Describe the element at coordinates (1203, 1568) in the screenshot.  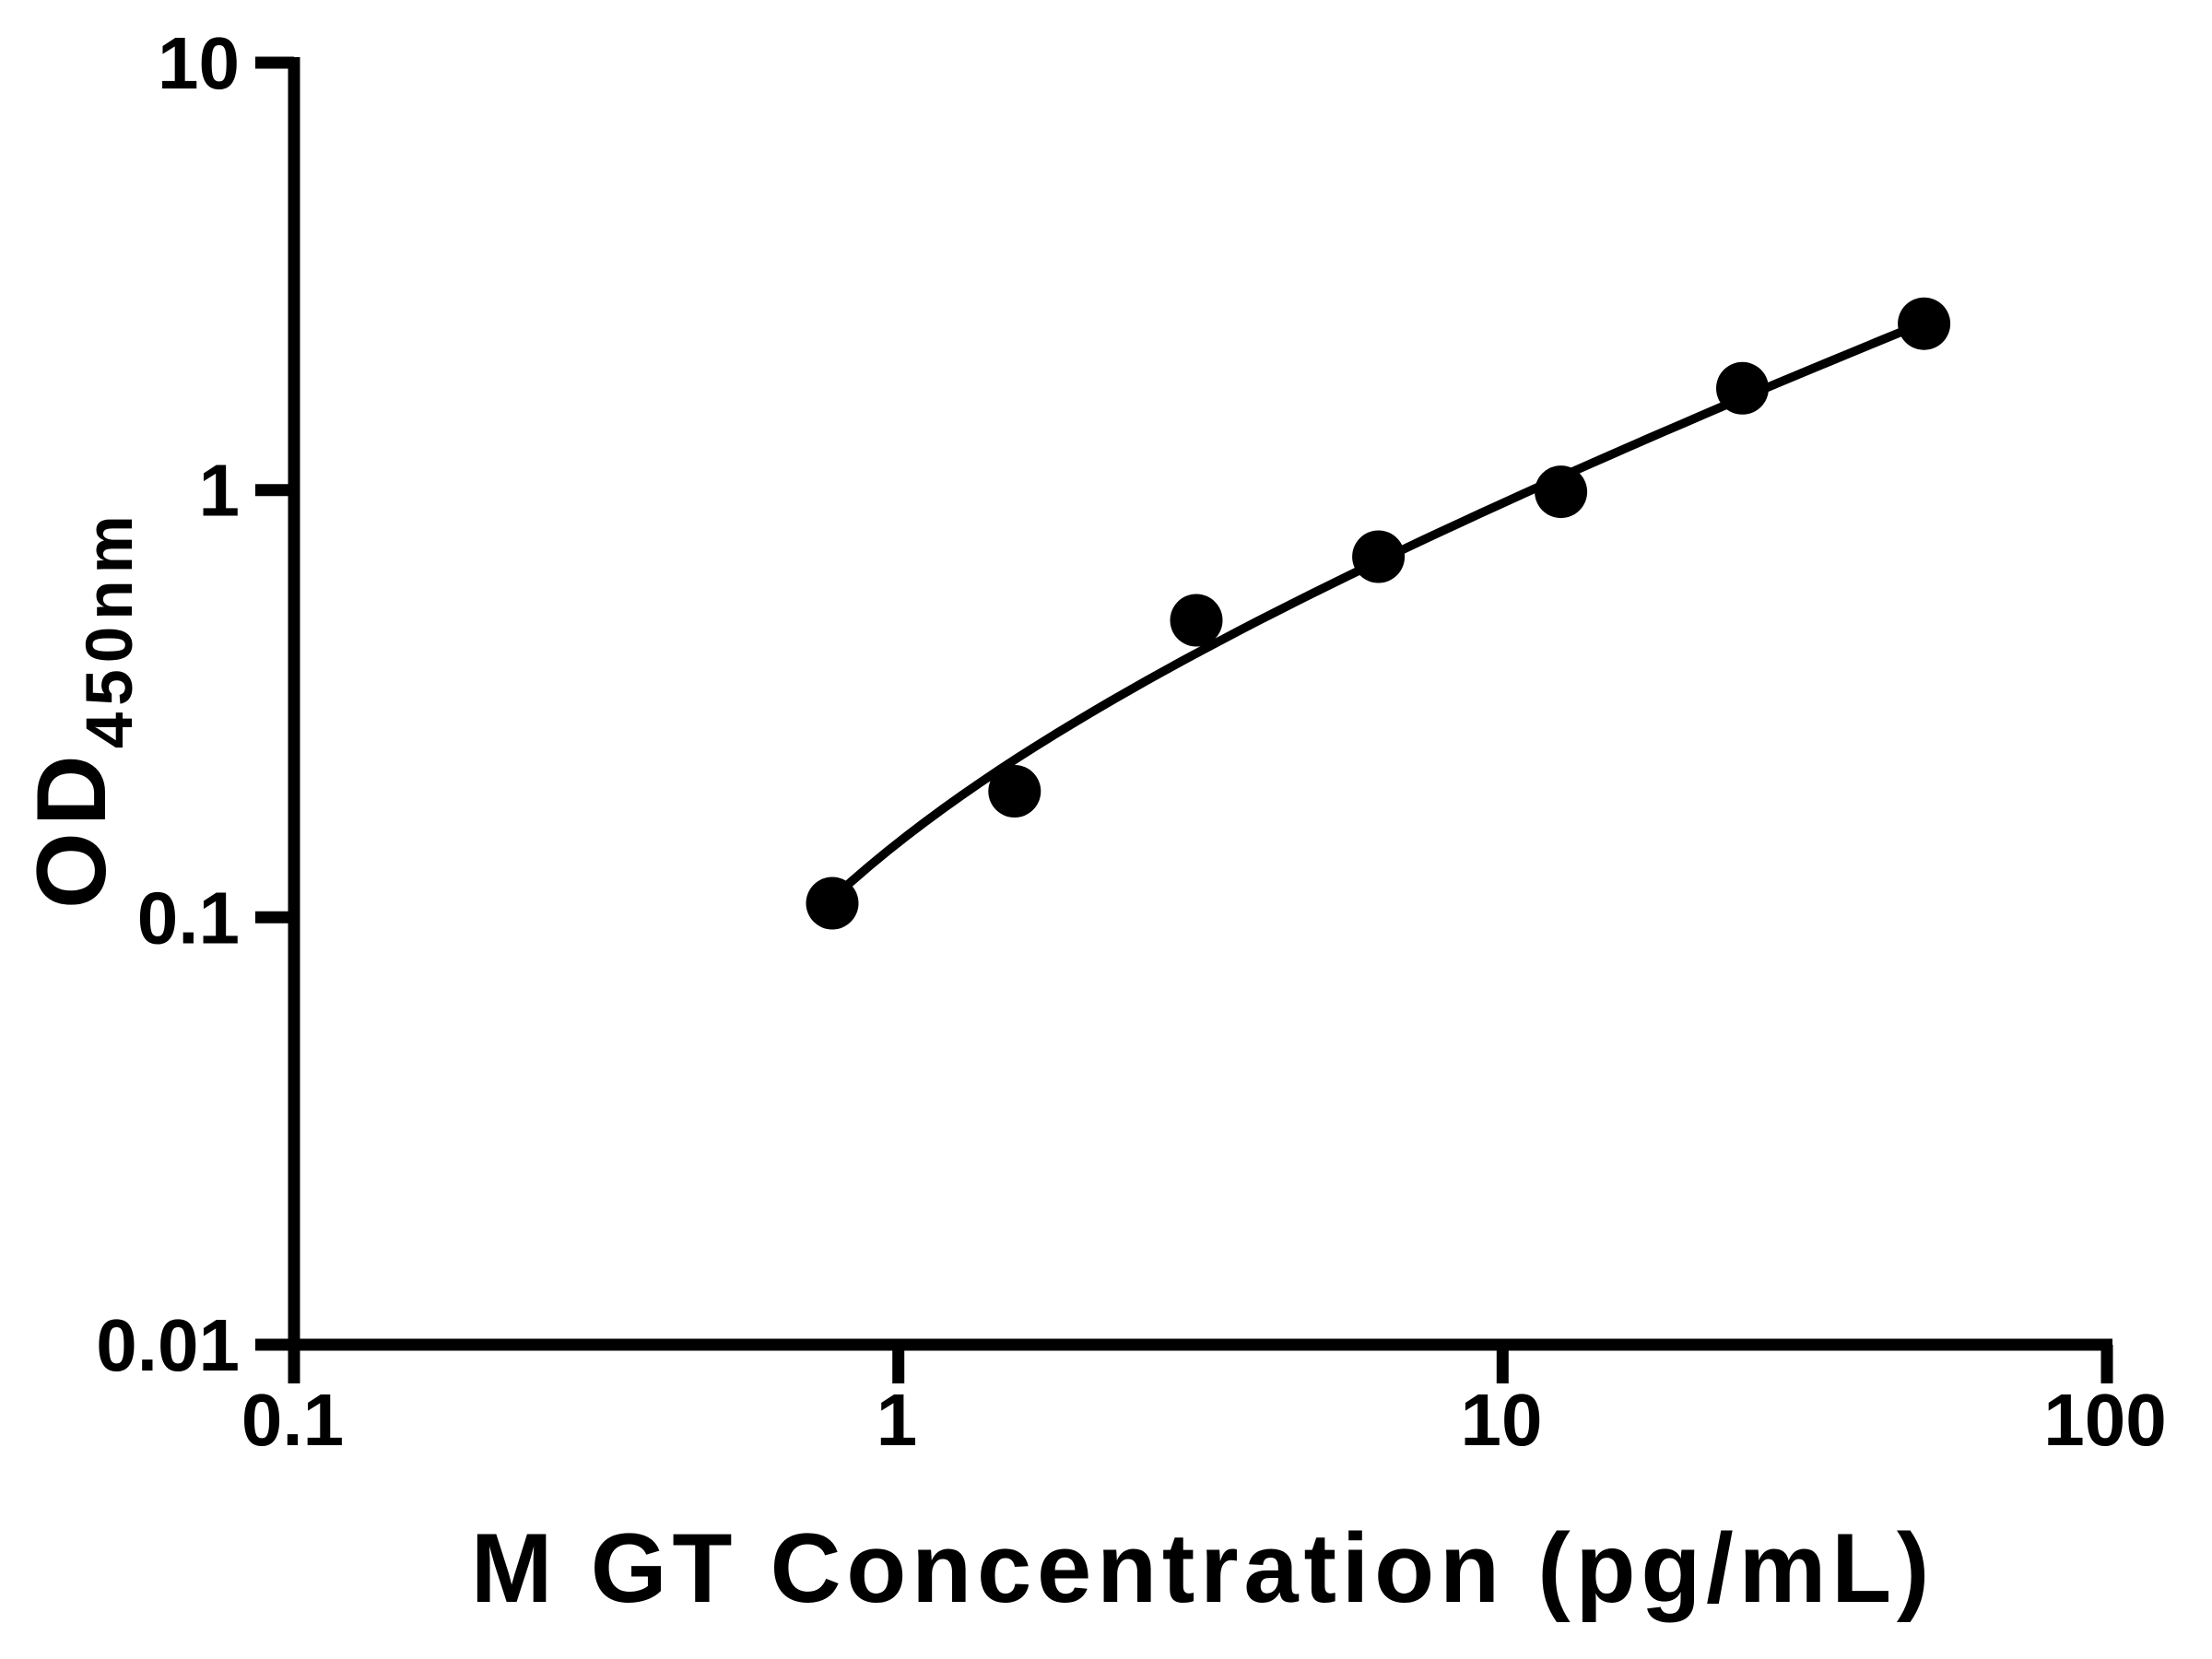
I see `svg-text: M GT Concentration (pg/mL)` at that location.